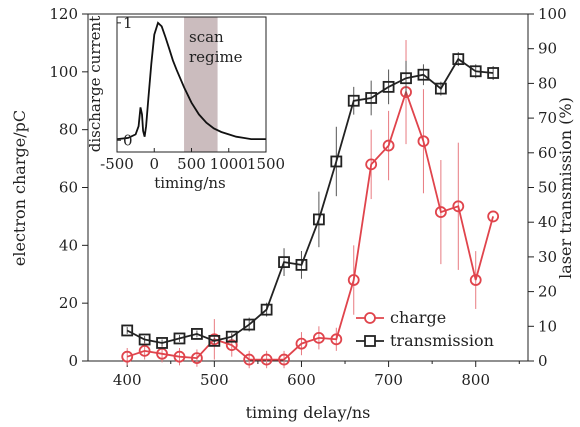  What do you see at coordinates (117, 164) in the screenshot?
I see `inset-x-tick-label: -500` at bounding box center [117, 164].